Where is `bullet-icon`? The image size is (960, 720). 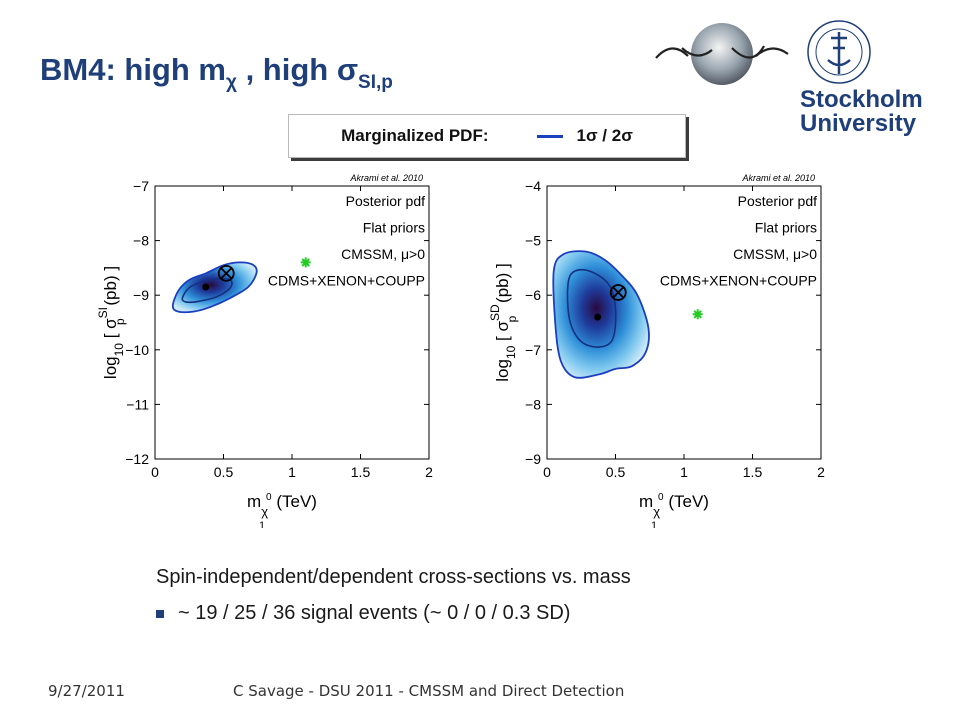
bullet-icon is located at coordinates (160, 613).